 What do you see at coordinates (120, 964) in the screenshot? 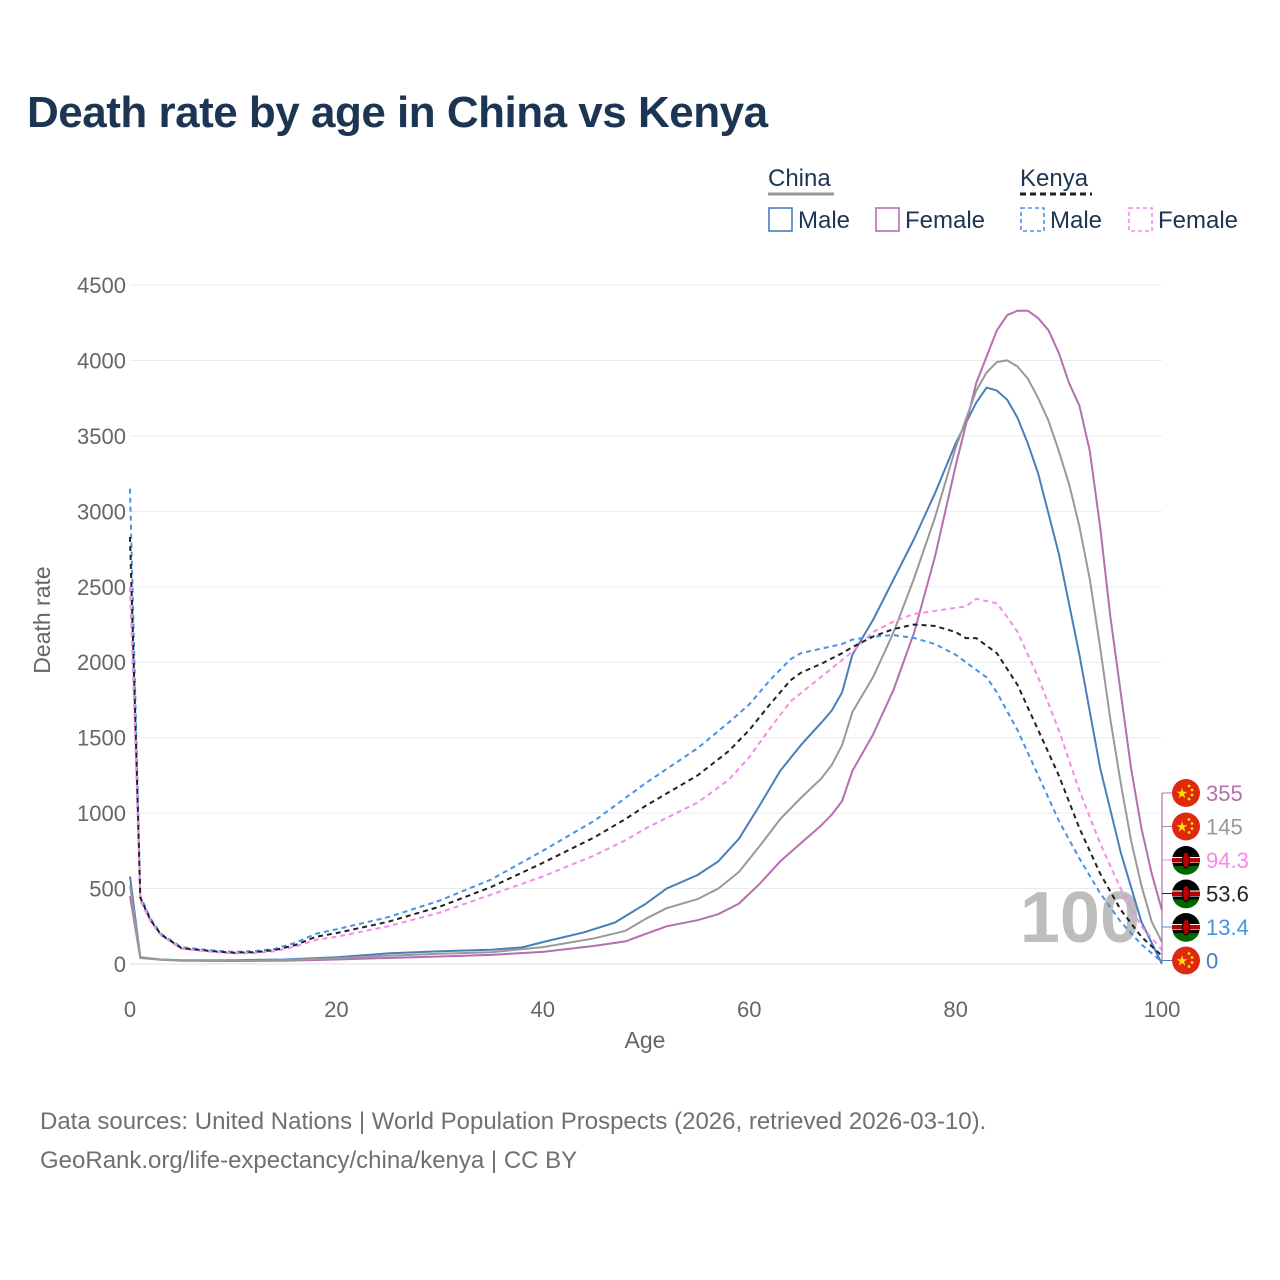
I see `y-tick-label-0: 0` at bounding box center [120, 964].